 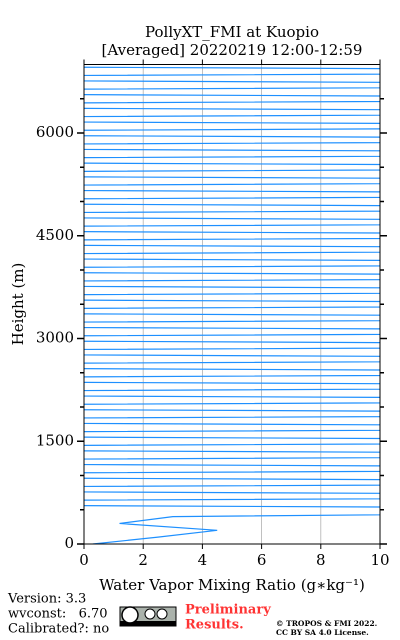 I want to click on x-tick-label: 6, so click(x=262, y=560).